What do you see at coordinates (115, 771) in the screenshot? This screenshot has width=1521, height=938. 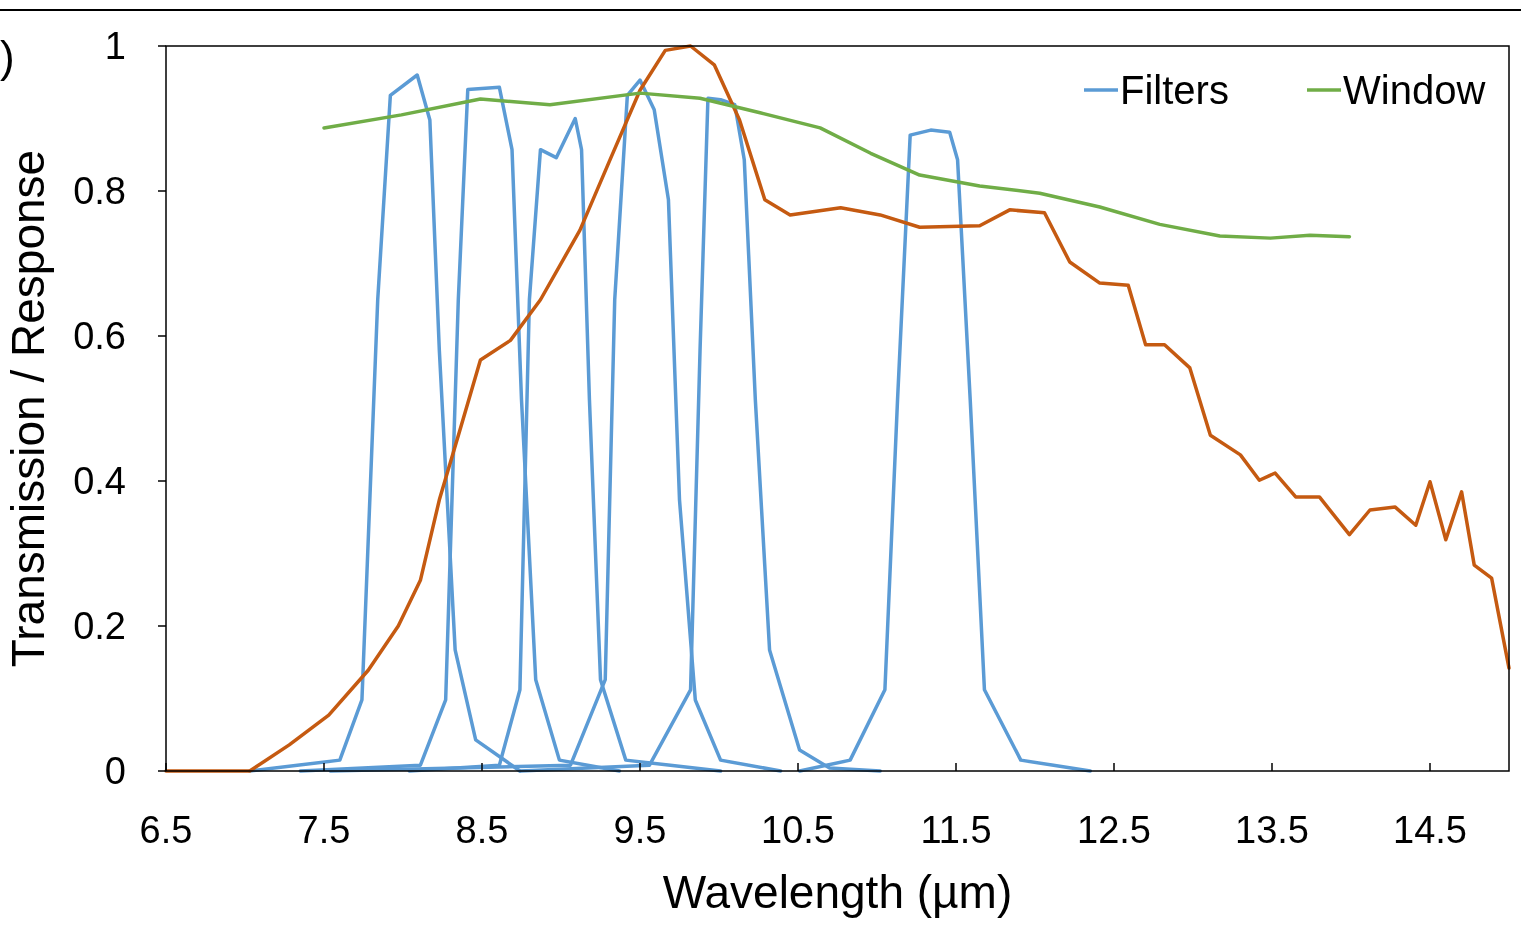 I see `y-tick-label: 0` at bounding box center [115, 771].